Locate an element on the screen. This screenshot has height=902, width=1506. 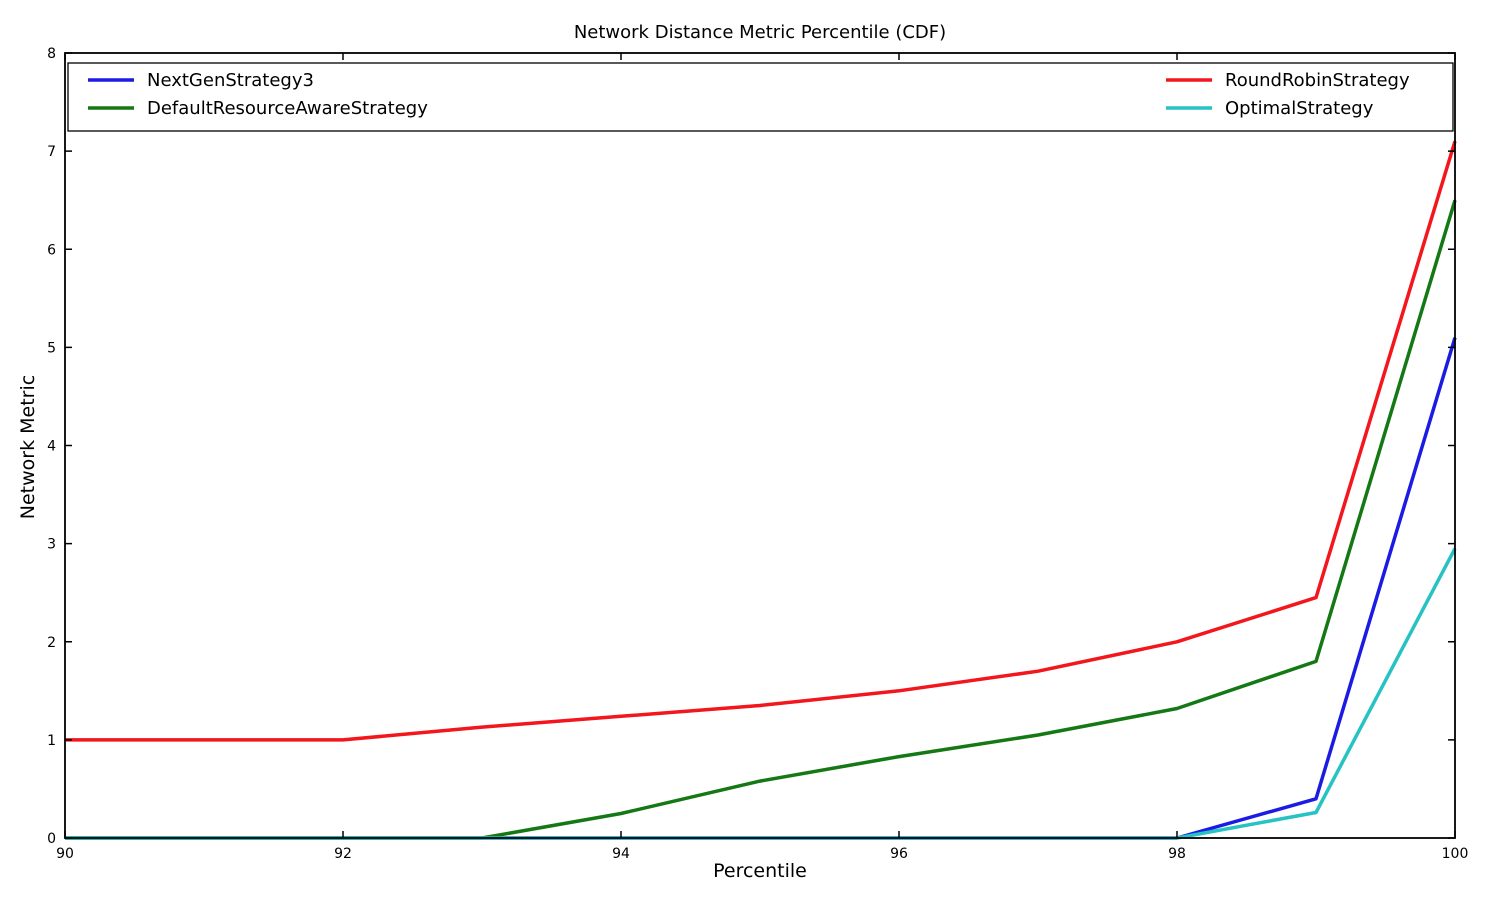
y-tick-label: 5 is located at coordinates (51, 348).